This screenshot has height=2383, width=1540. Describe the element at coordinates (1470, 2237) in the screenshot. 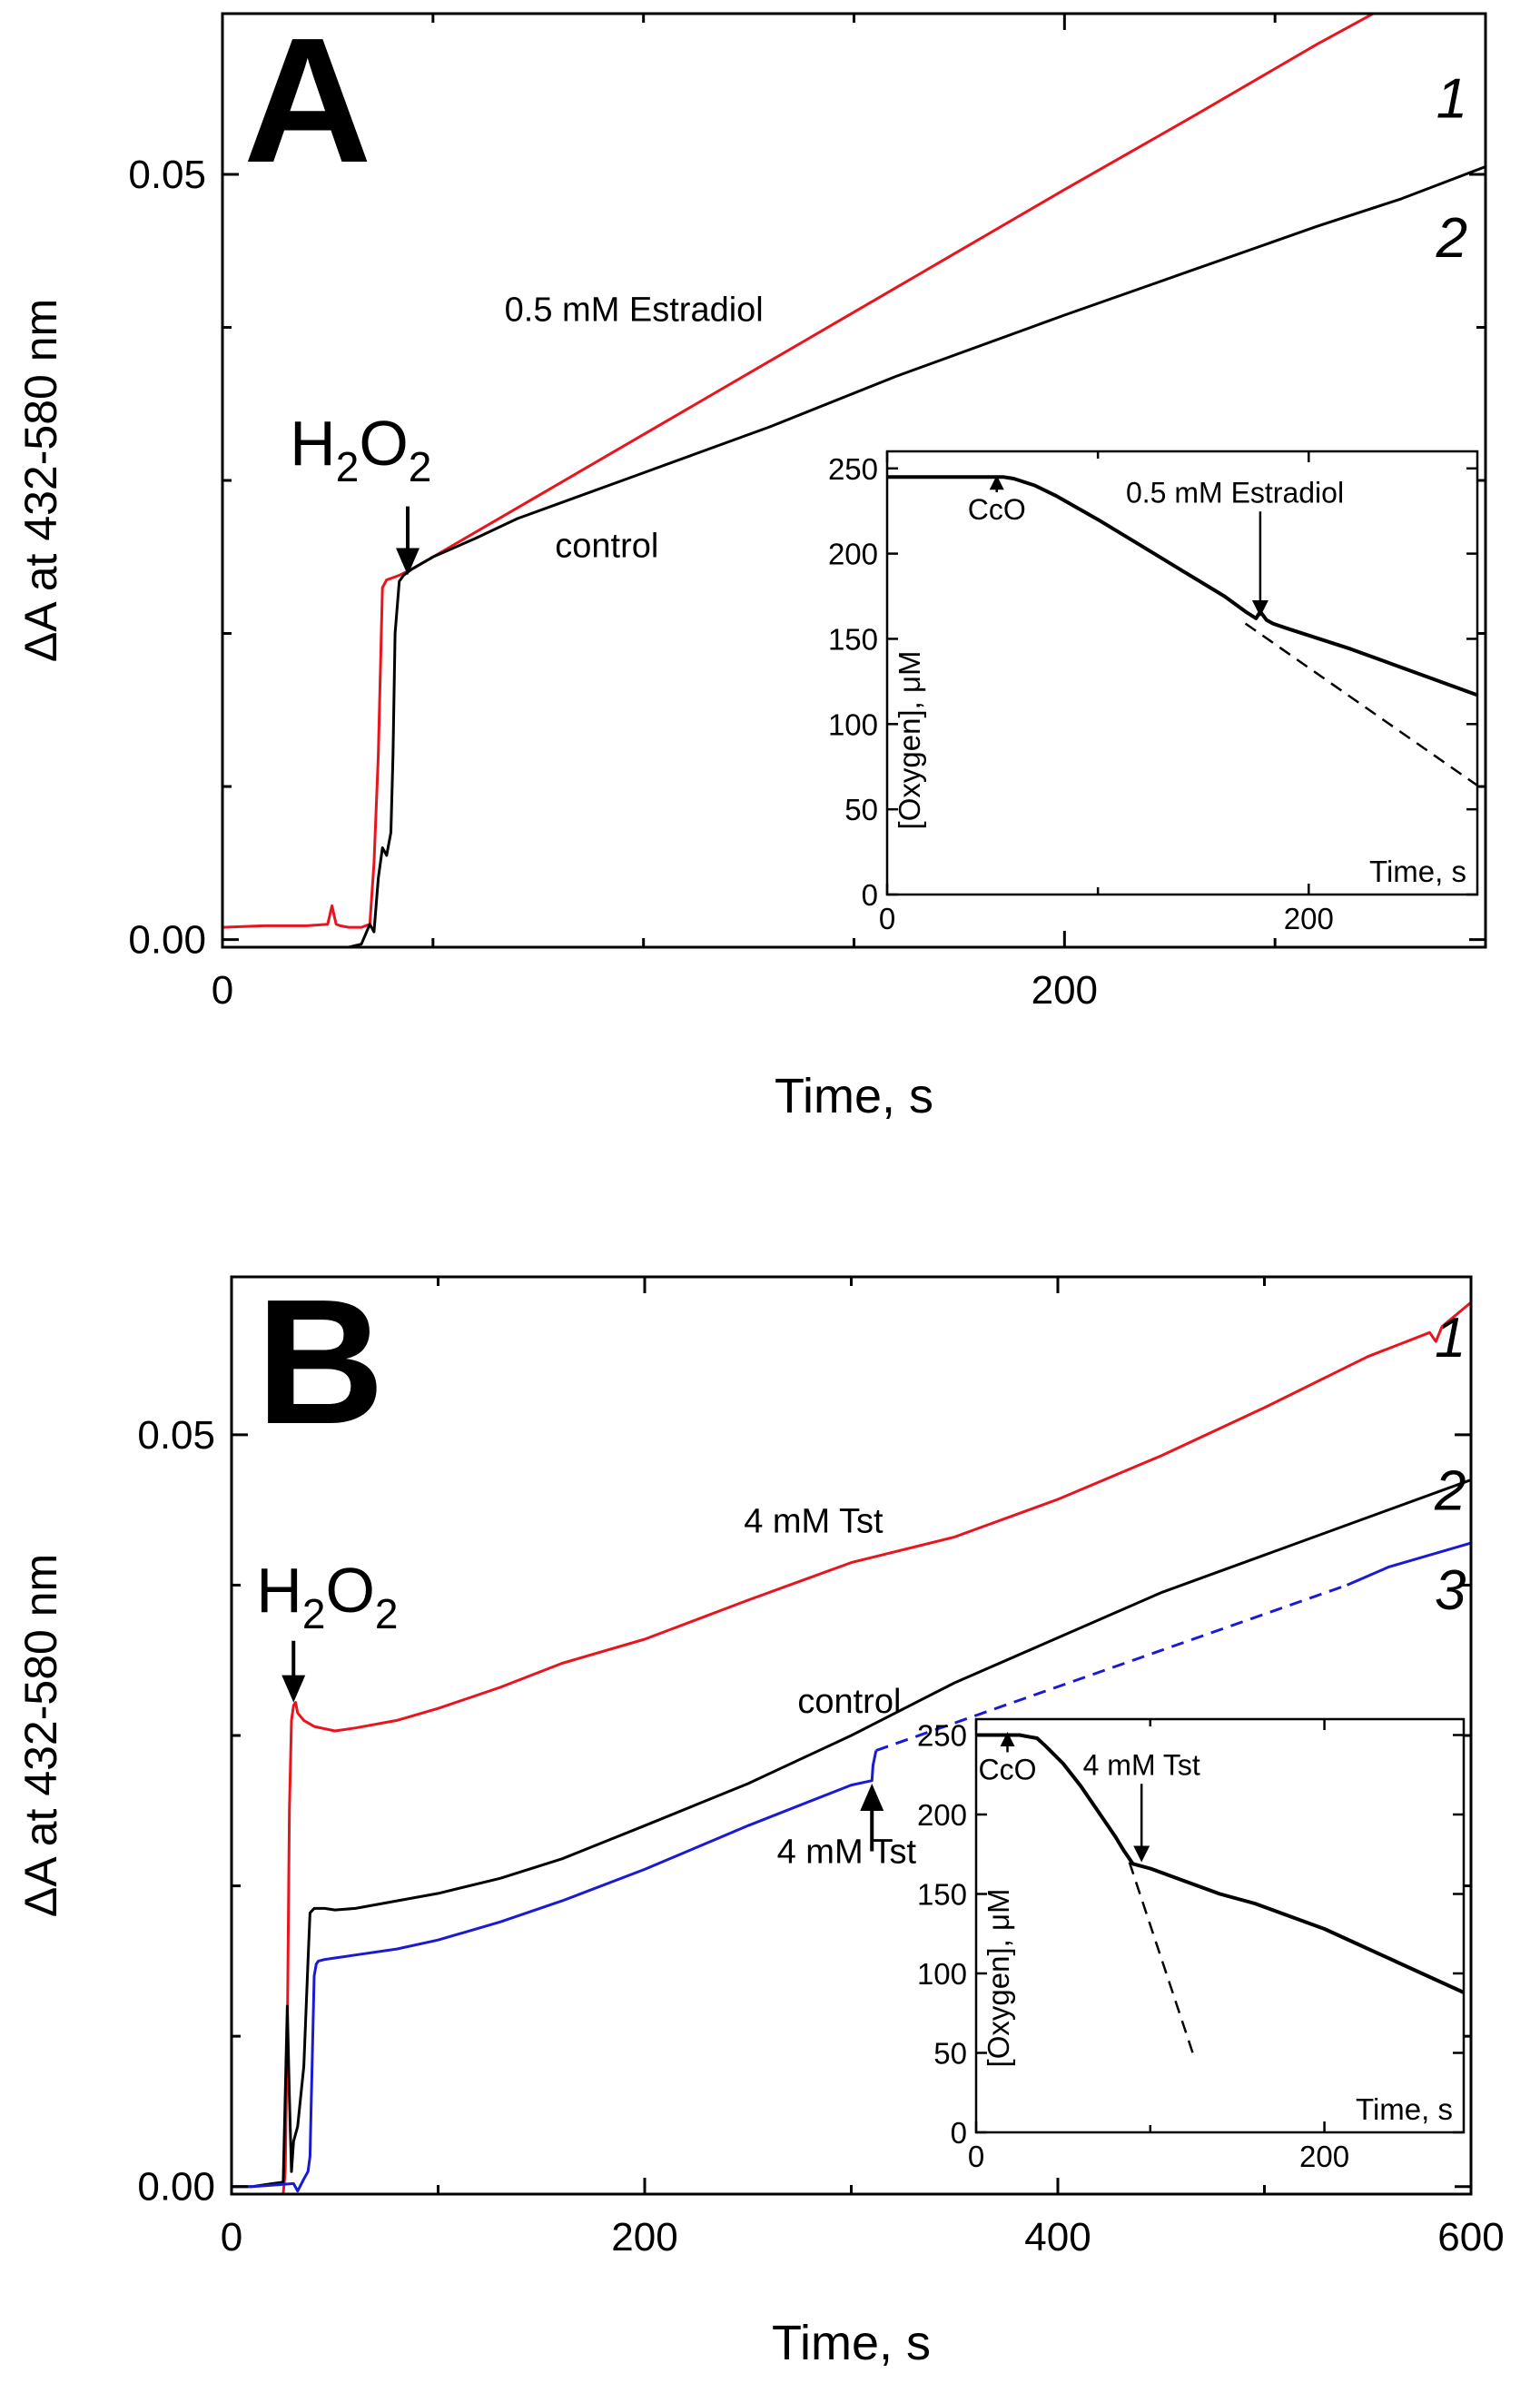

I see `x-tick-label: 600` at that location.